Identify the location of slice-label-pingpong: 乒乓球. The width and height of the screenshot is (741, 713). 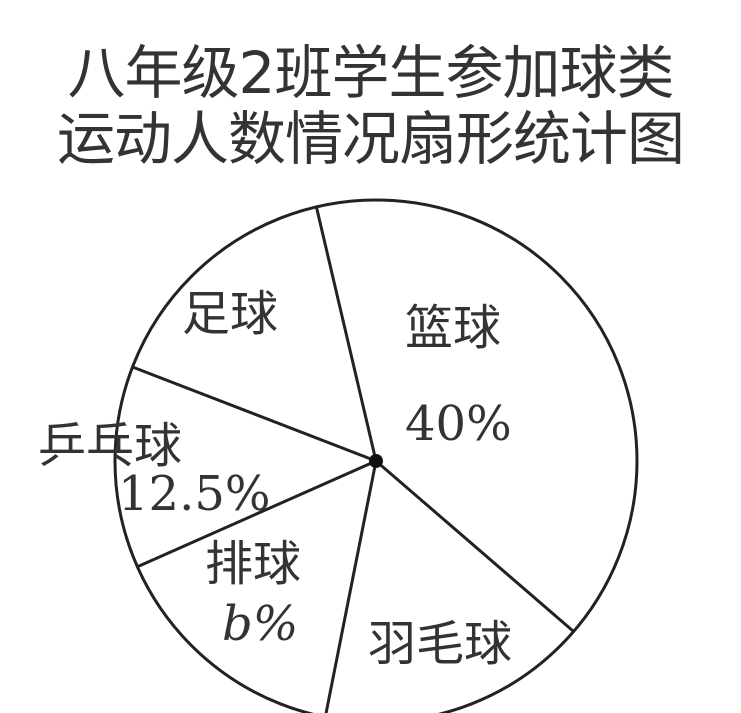
(110, 446).